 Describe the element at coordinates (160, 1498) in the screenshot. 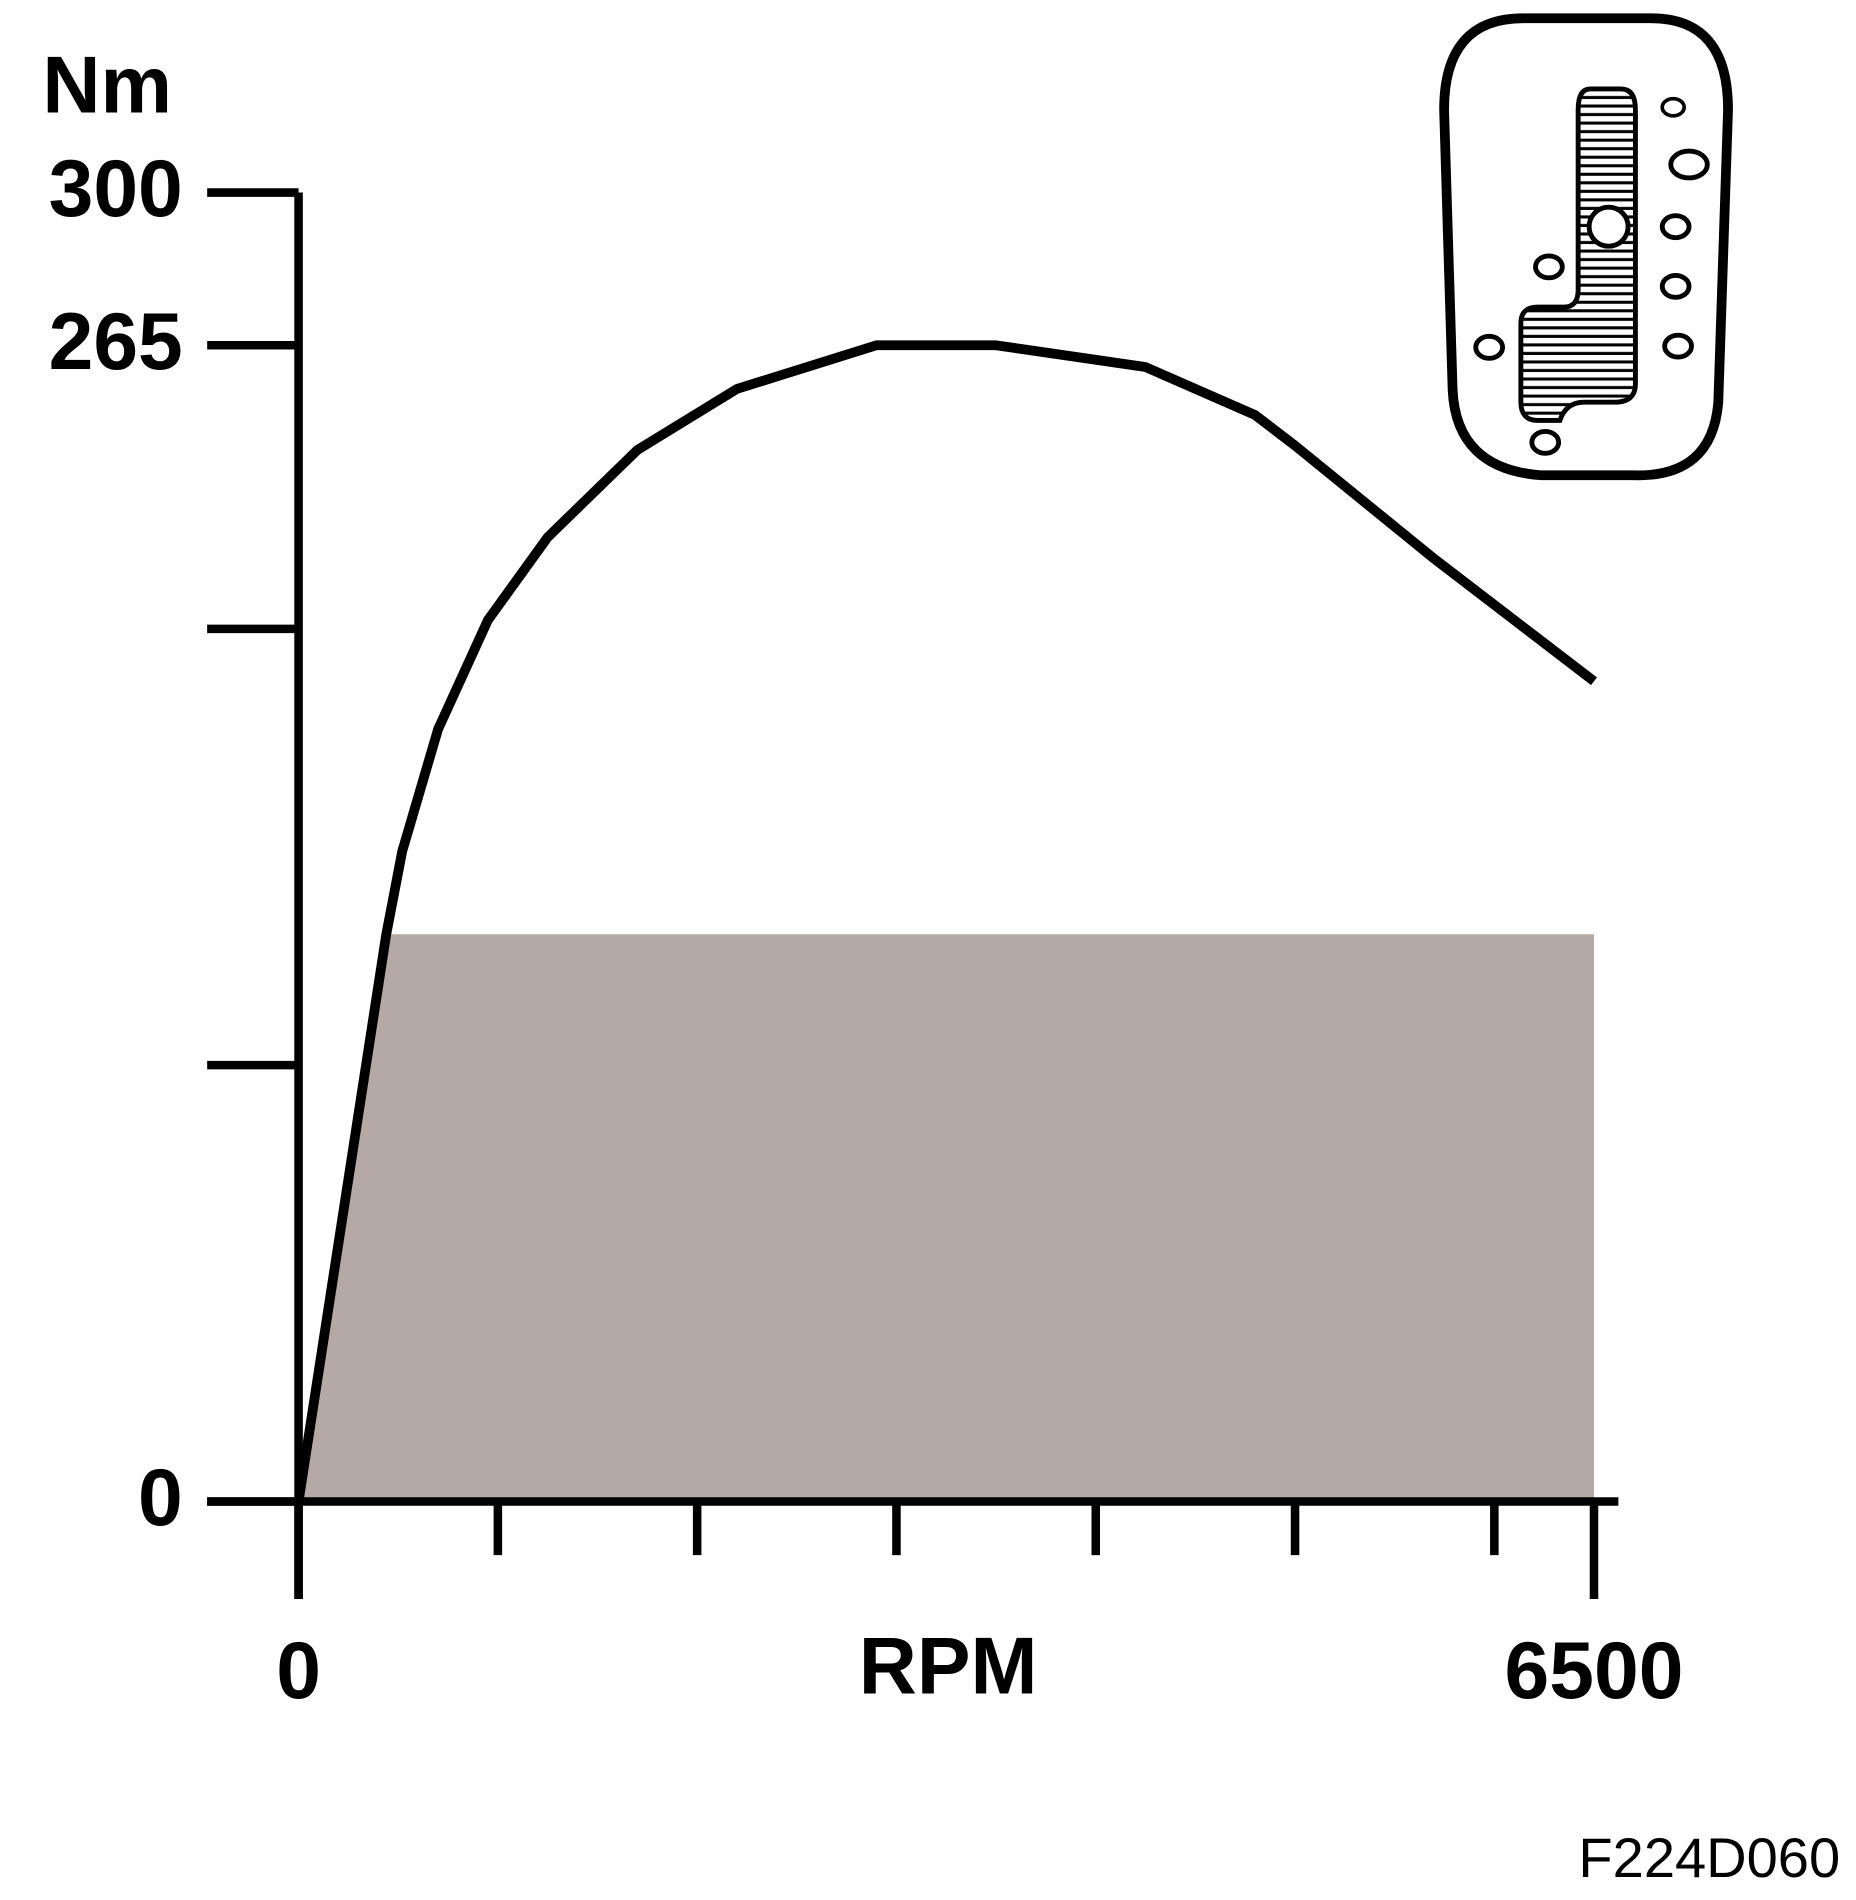

I see `y-tick-label: 0` at that location.